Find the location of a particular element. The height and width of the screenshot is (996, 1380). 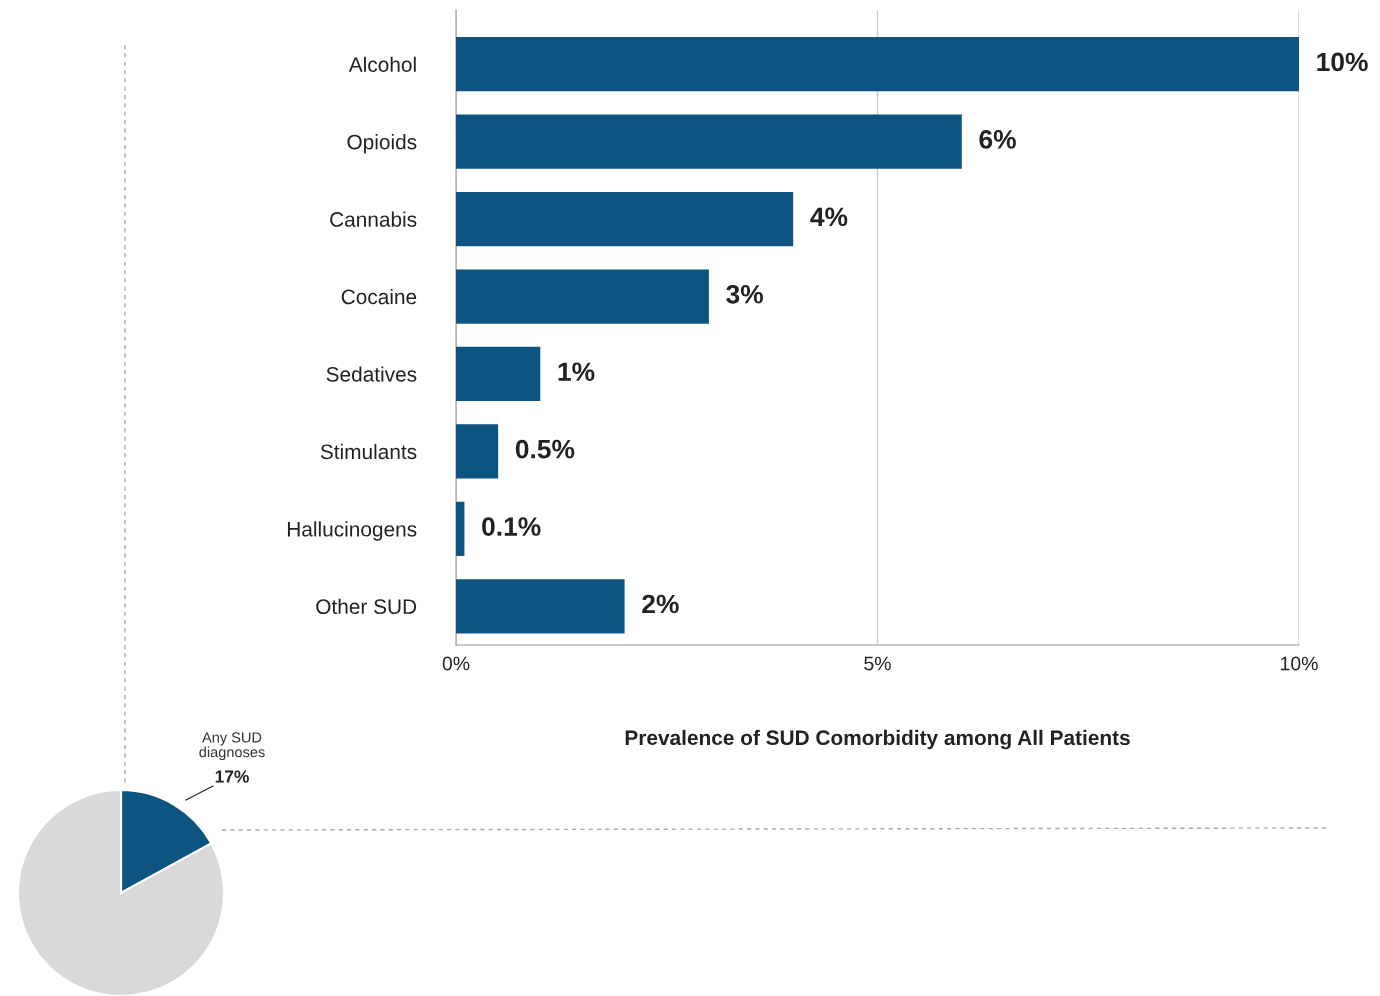

y-tick-label: Hallucinogens is located at coordinates (352, 531).